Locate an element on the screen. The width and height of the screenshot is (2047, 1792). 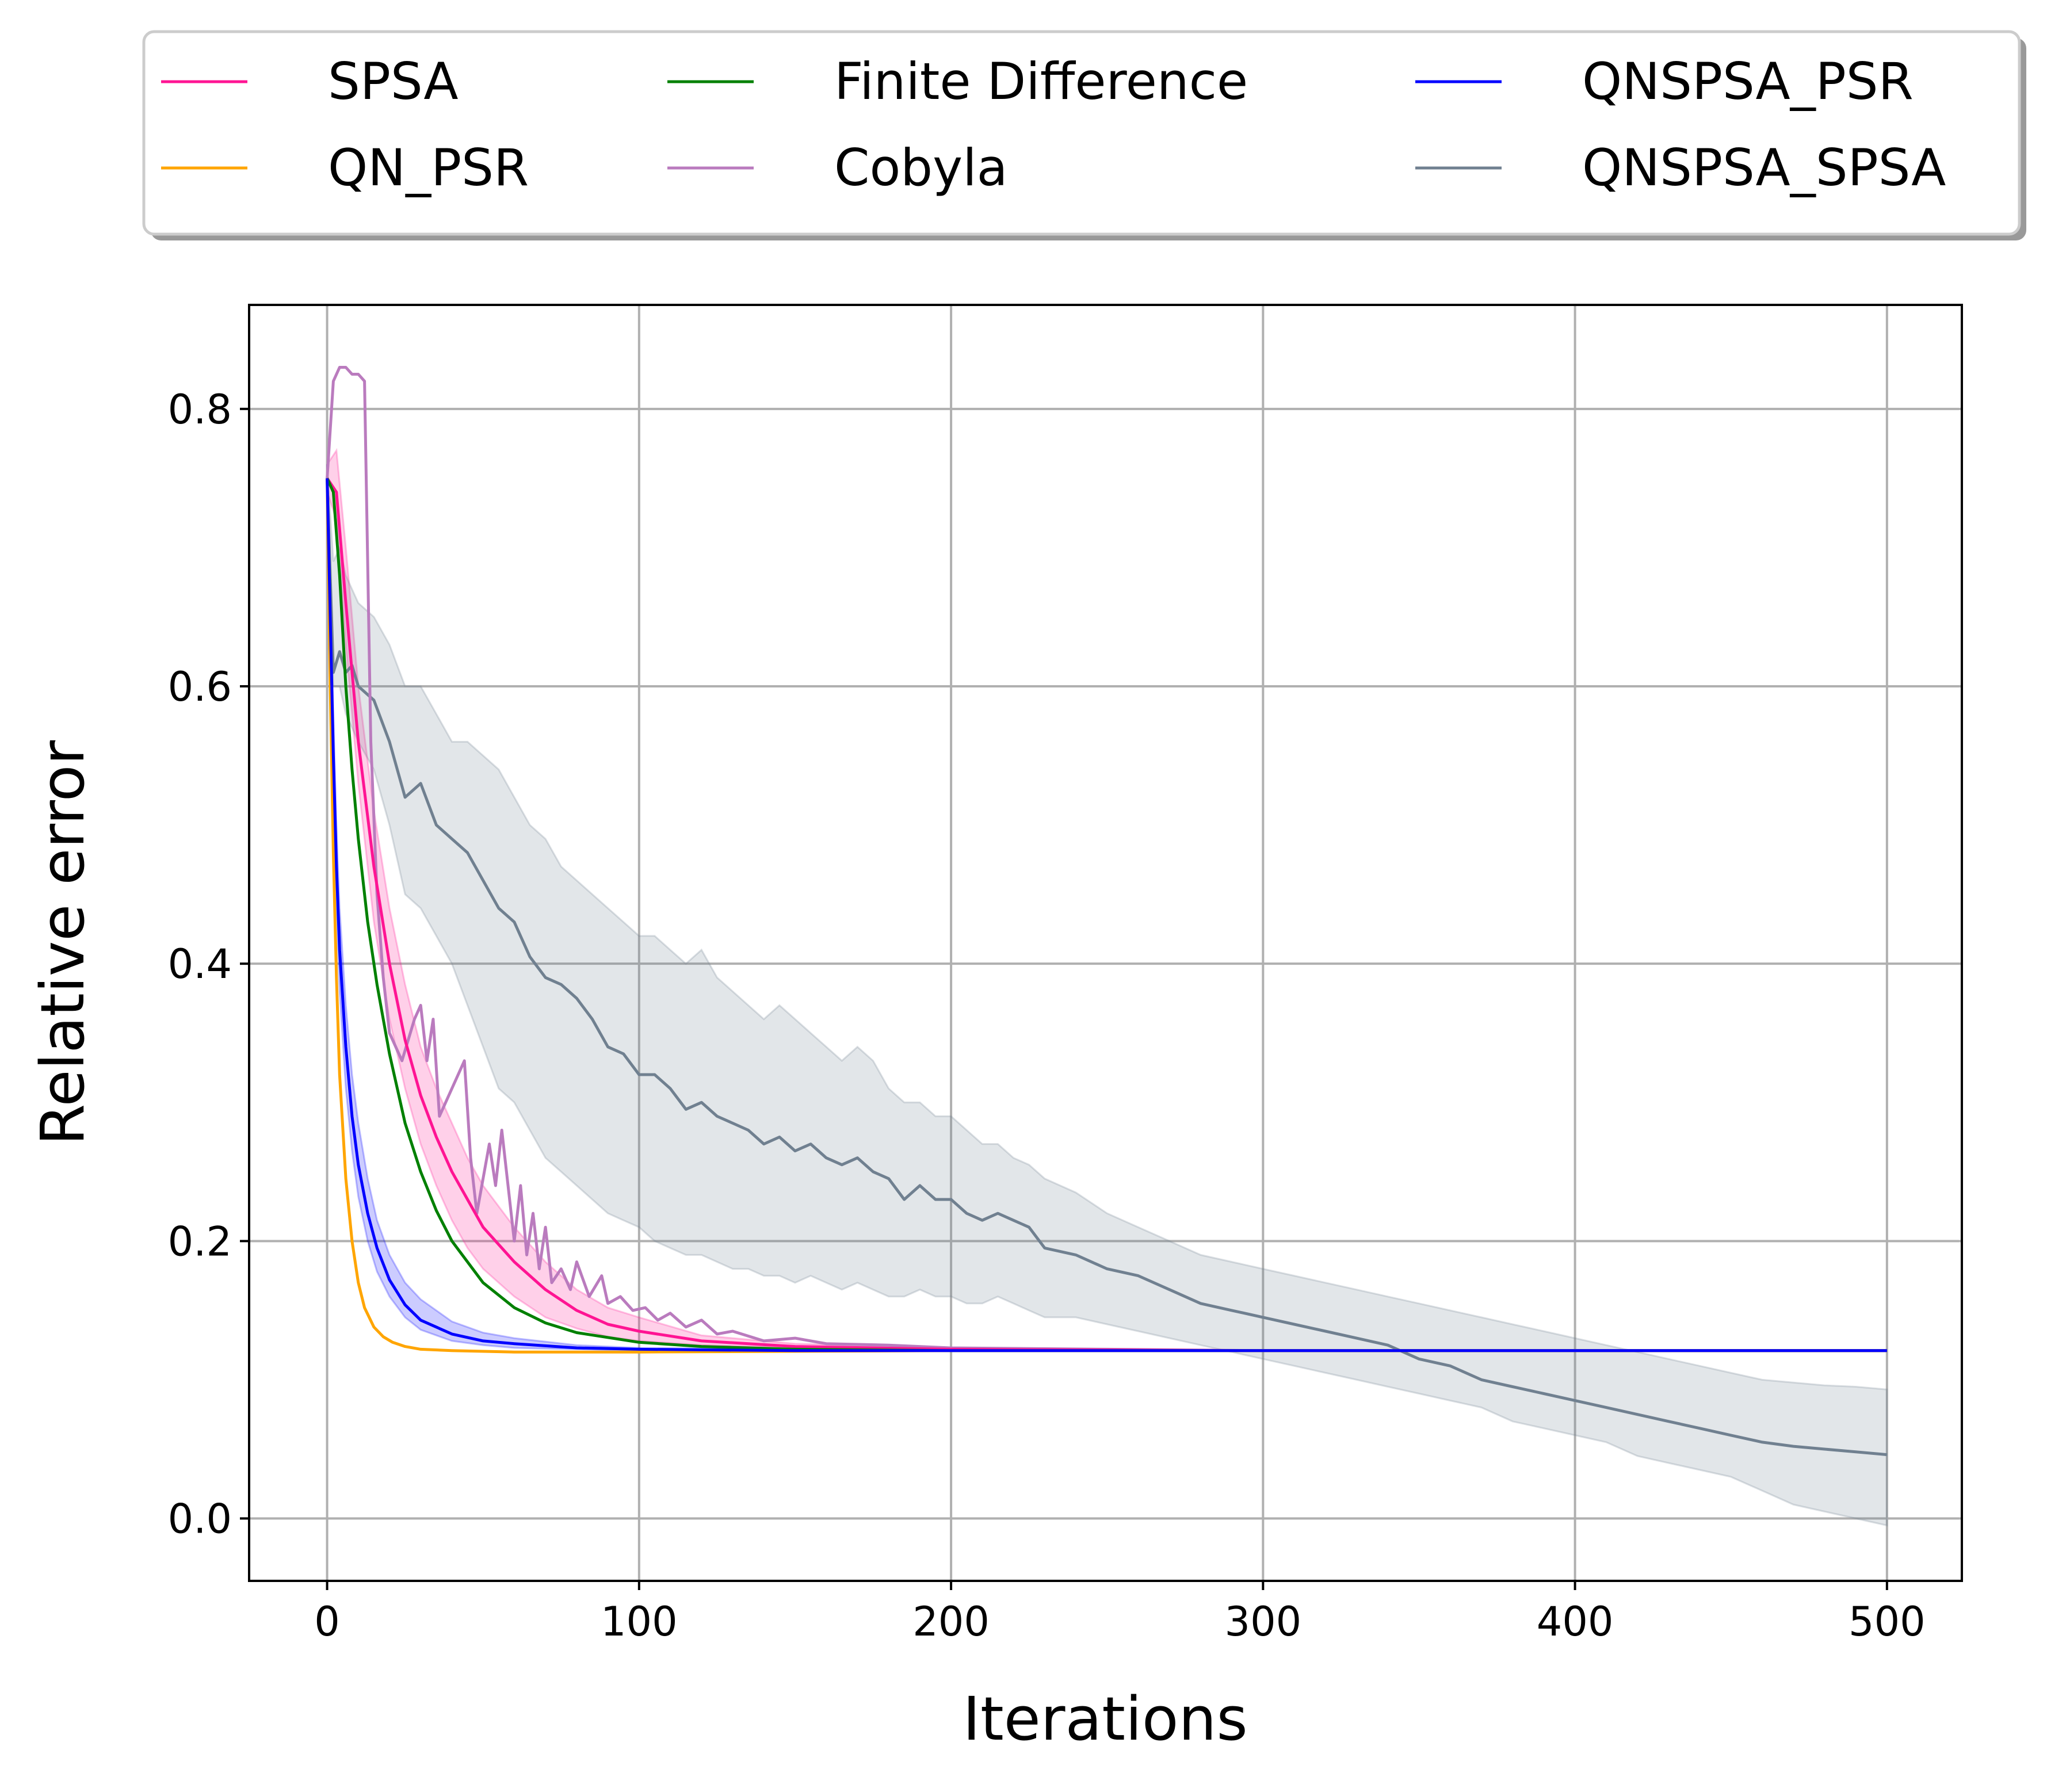
y-tick-label: 0.0 is located at coordinates (200, 1520).